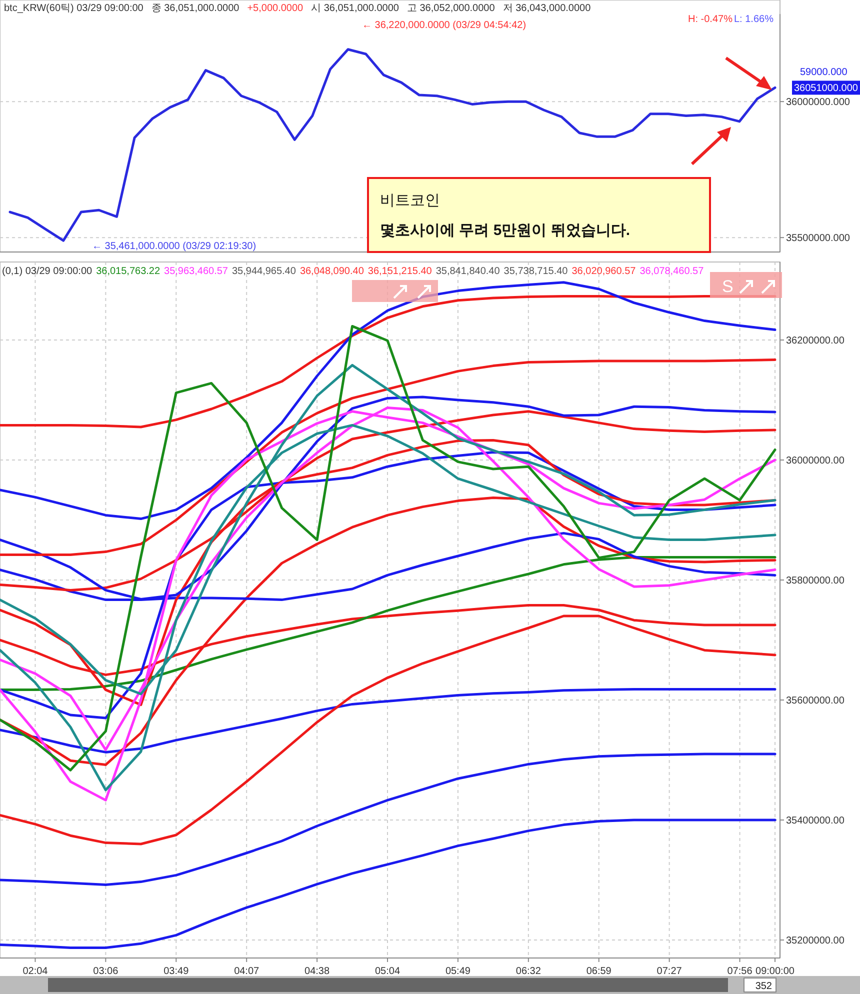  Describe the element at coordinates (106, 971) in the screenshot. I see `x-tick-label: 03:06` at that location.